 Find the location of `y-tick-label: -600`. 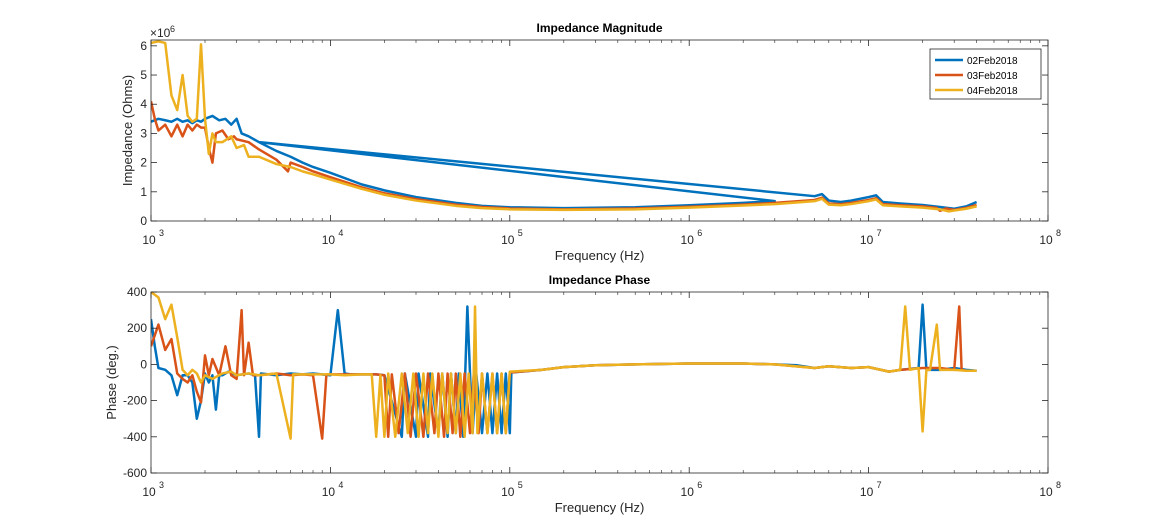

y-tick-label: -600 is located at coordinates (135, 473).